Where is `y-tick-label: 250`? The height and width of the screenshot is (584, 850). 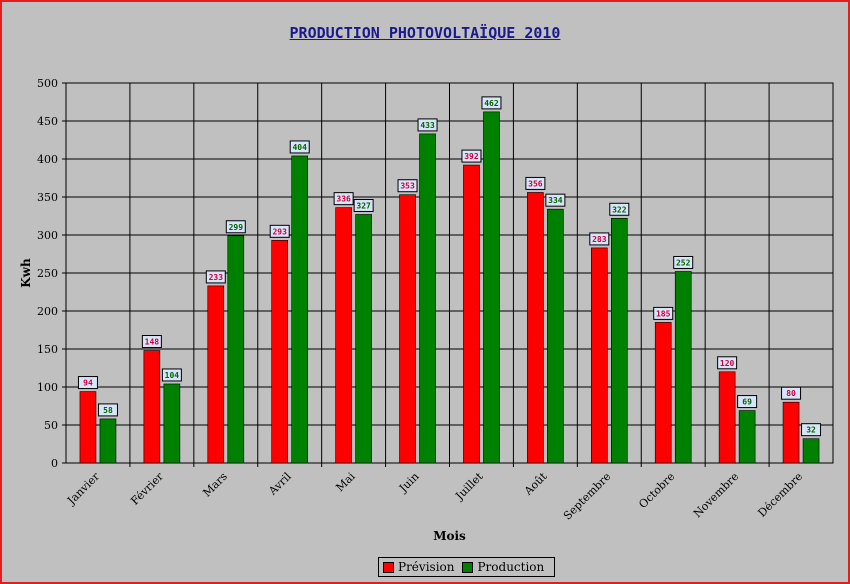
y-tick-label: 250 is located at coordinates (47, 273).